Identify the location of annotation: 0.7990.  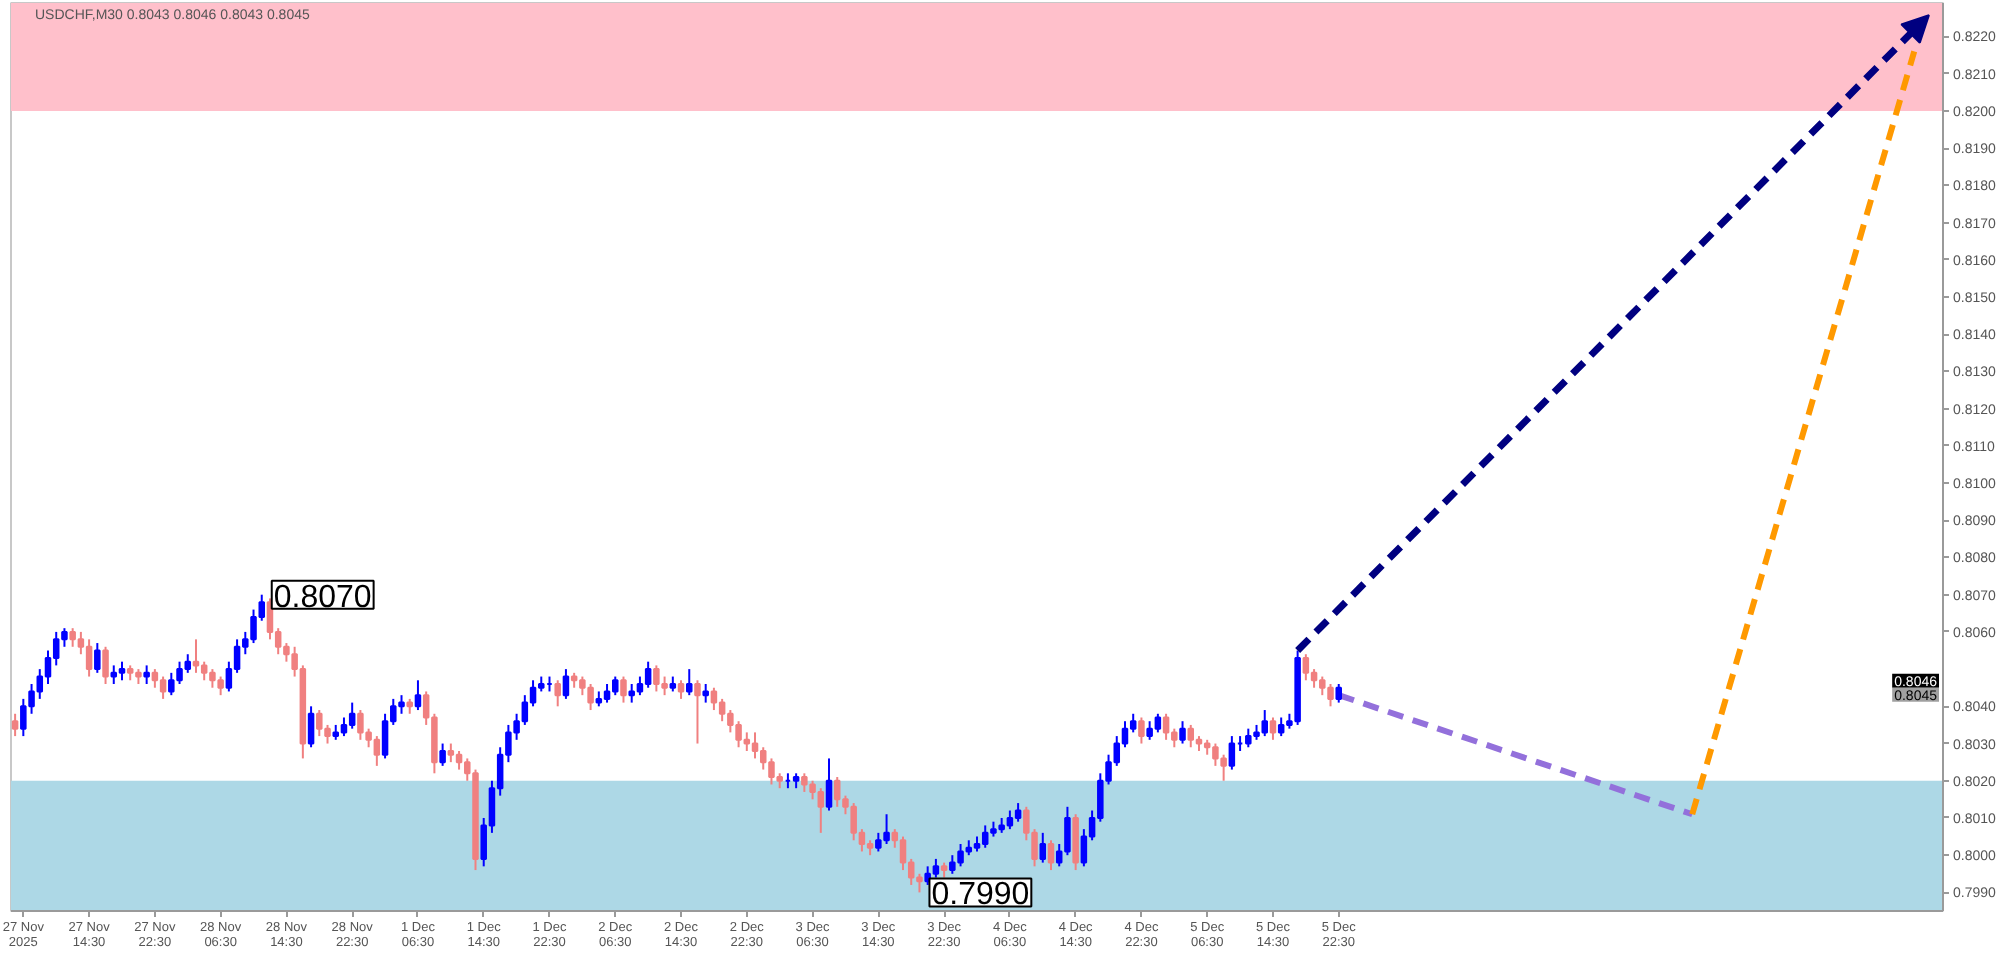
(980, 895).